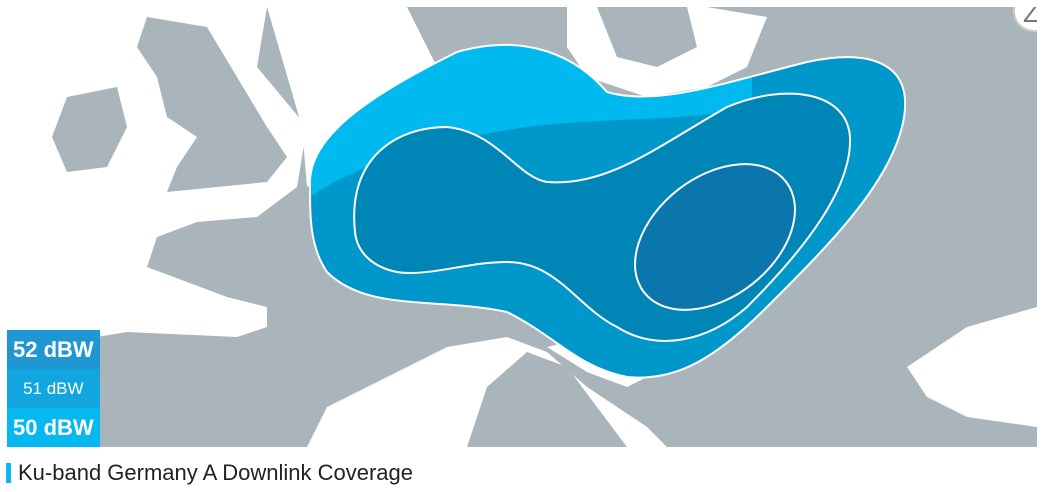 The width and height of the screenshot is (1049, 492). What do you see at coordinates (972, 367) in the screenshot?
I see `black-sea` at bounding box center [972, 367].